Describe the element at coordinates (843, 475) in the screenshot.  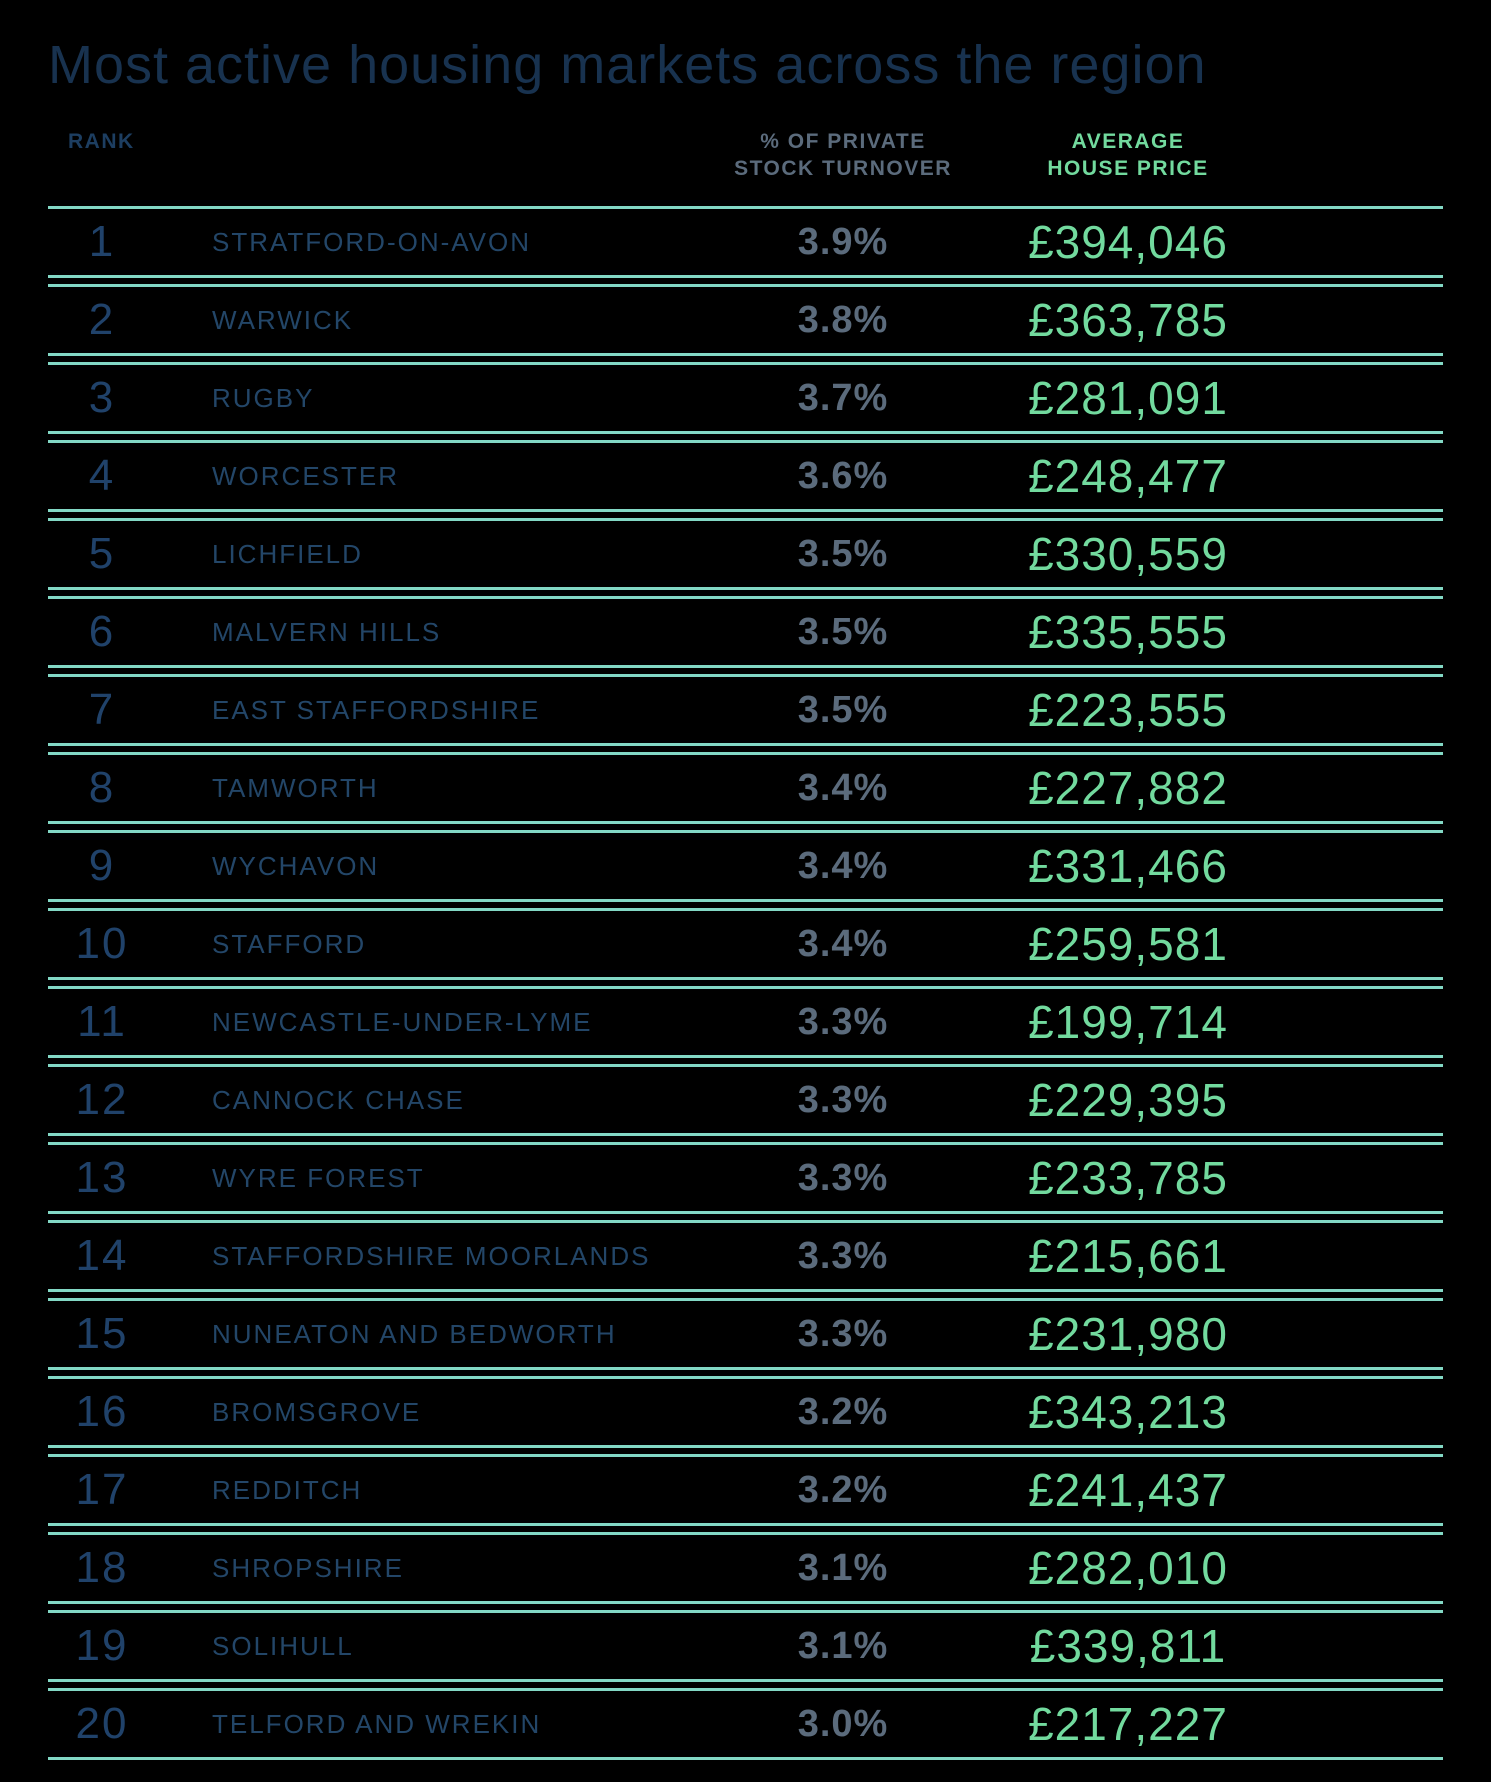
I see `turnover-value: 3.6%` at that location.